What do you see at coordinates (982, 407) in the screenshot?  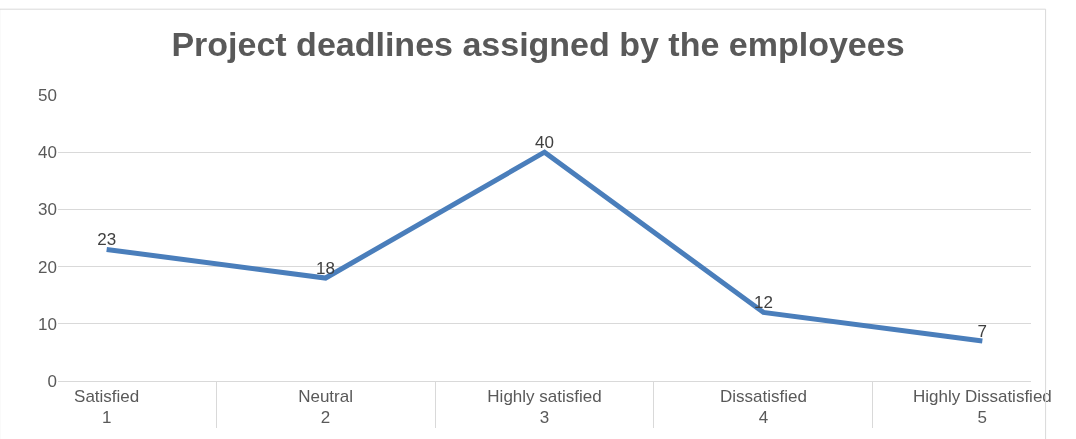 I see `category-label: Highly Dissatisfied 5` at bounding box center [982, 407].